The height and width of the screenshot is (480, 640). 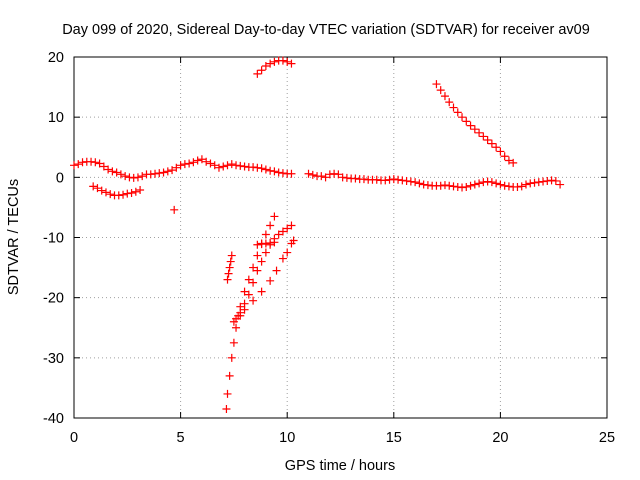 What do you see at coordinates (60, 178) in the screenshot?
I see `y-tick-label: 0` at bounding box center [60, 178].